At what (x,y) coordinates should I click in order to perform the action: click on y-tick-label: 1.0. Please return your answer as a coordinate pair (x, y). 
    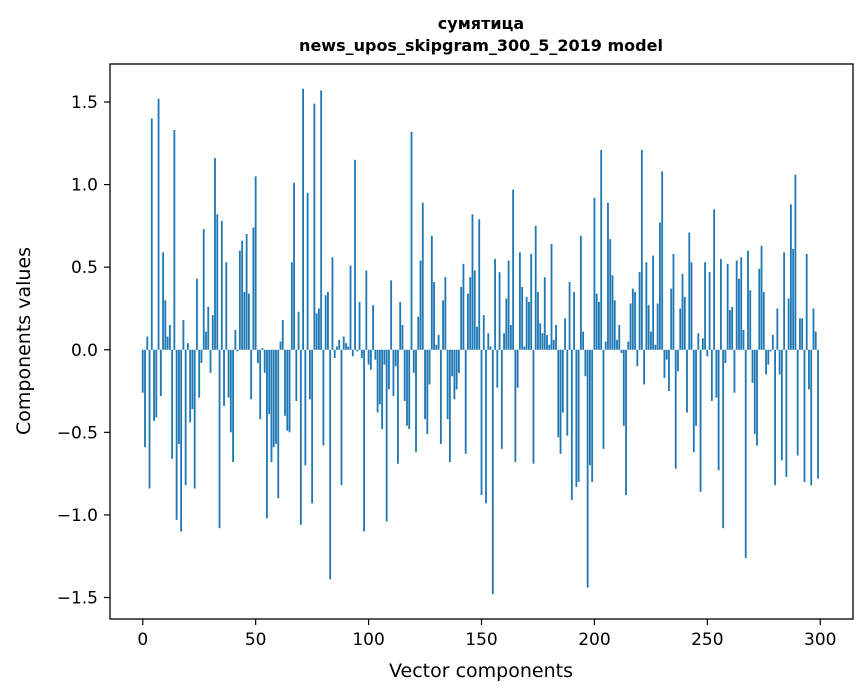
    Looking at the image, I should click on (84, 186).